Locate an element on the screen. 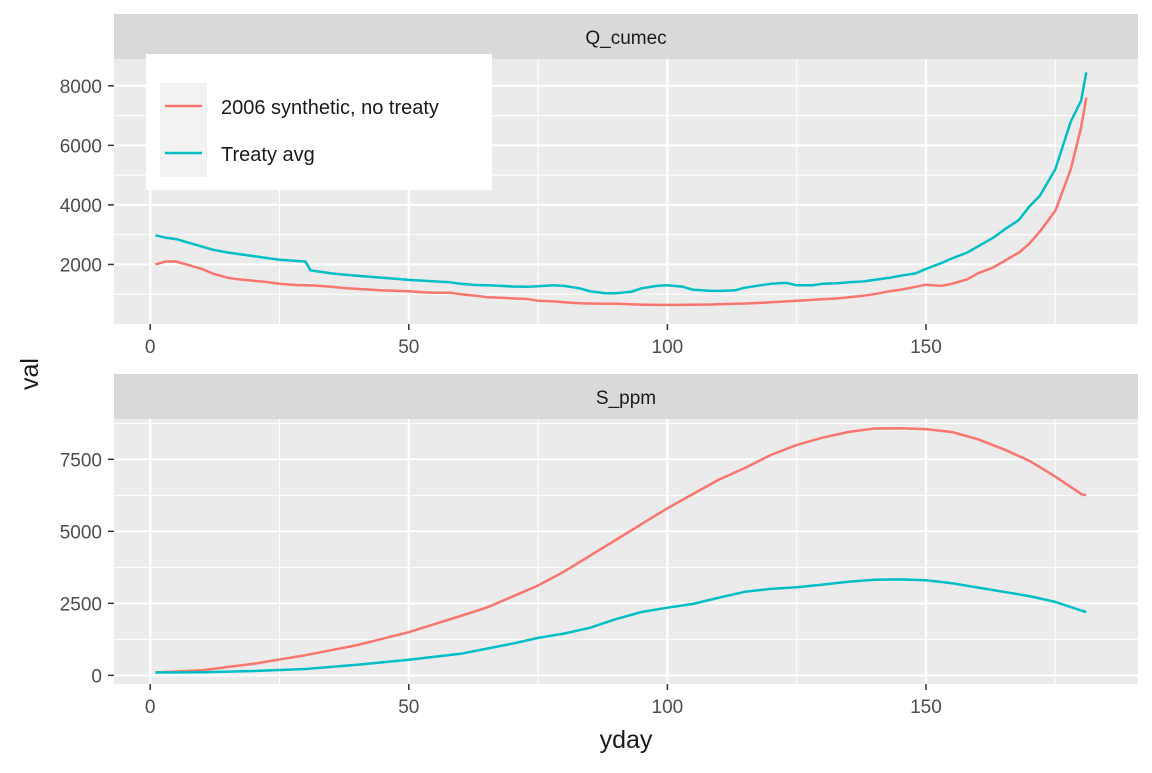 The width and height of the screenshot is (1152, 773). y-tick-label-q-cumec: 6000 is located at coordinates (81, 146).